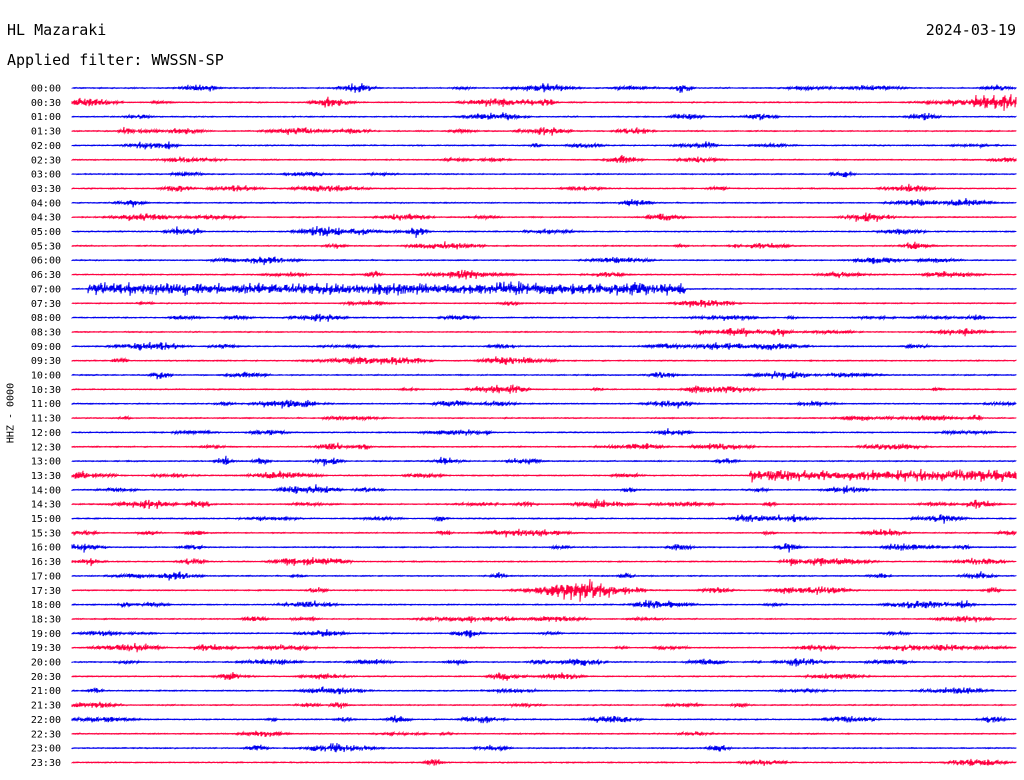  What do you see at coordinates (46, 404) in the screenshot?
I see `row-label: 11:00` at bounding box center [46, 404].